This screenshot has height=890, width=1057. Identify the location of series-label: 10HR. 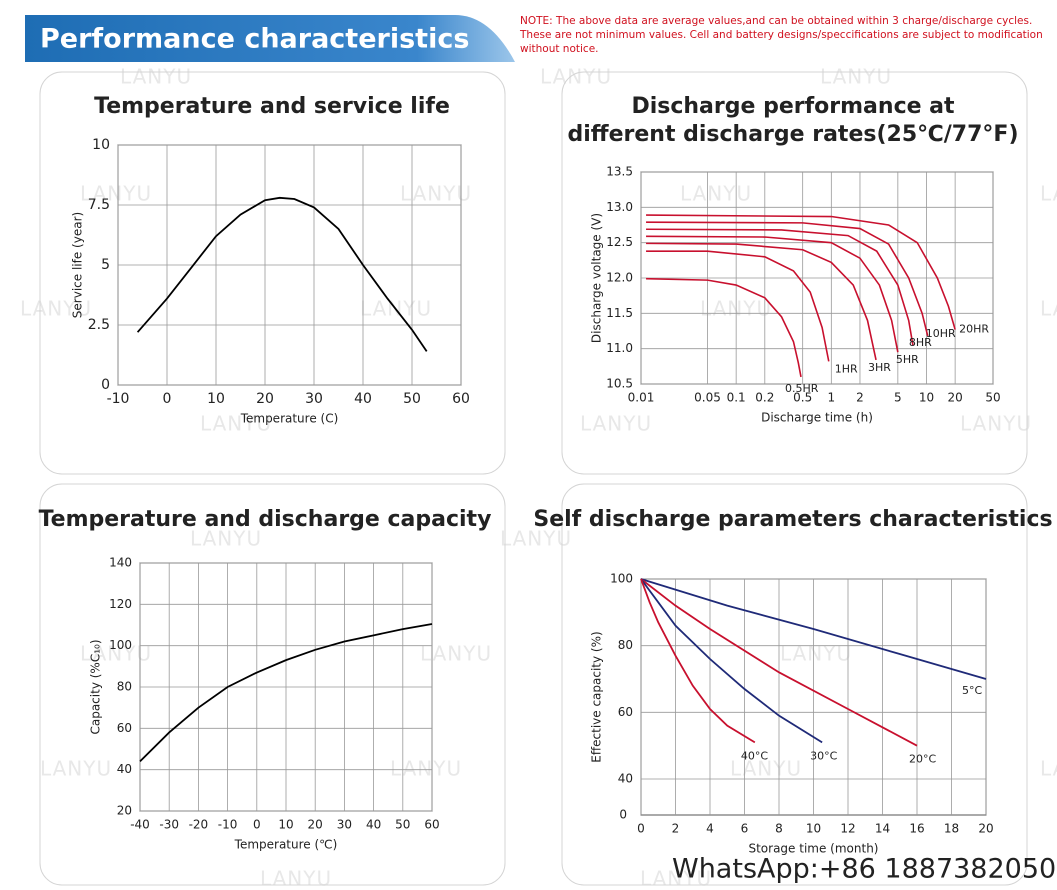
(941, 333).